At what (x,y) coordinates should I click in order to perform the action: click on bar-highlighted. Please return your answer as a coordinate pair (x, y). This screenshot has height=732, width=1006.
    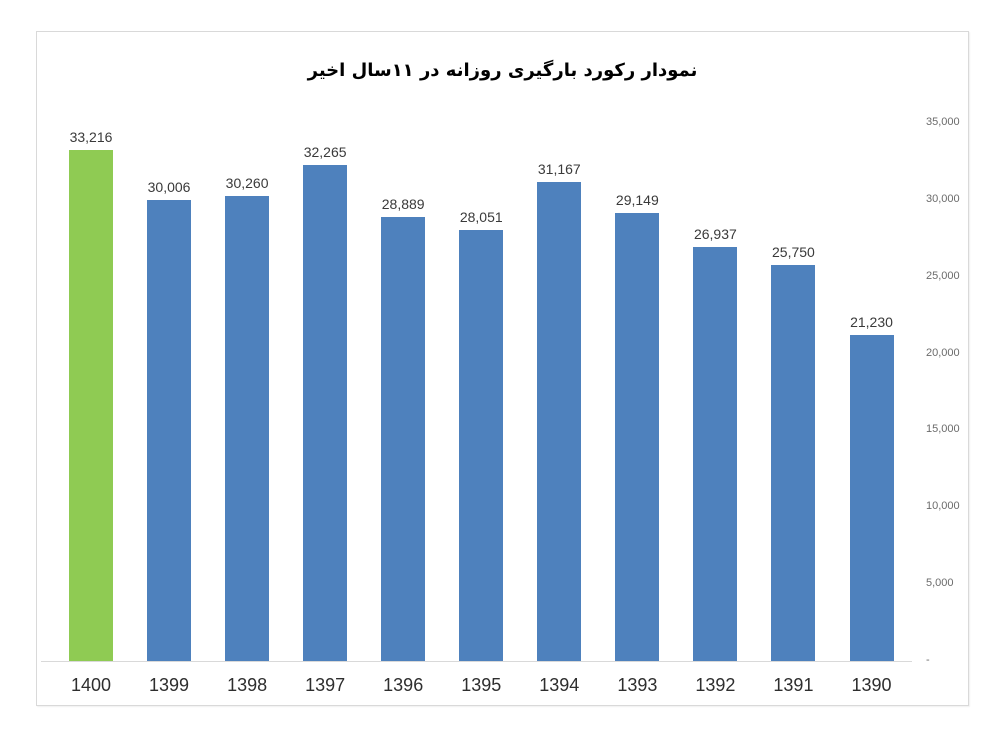
    Looking at the image, I should click on (91, 405).